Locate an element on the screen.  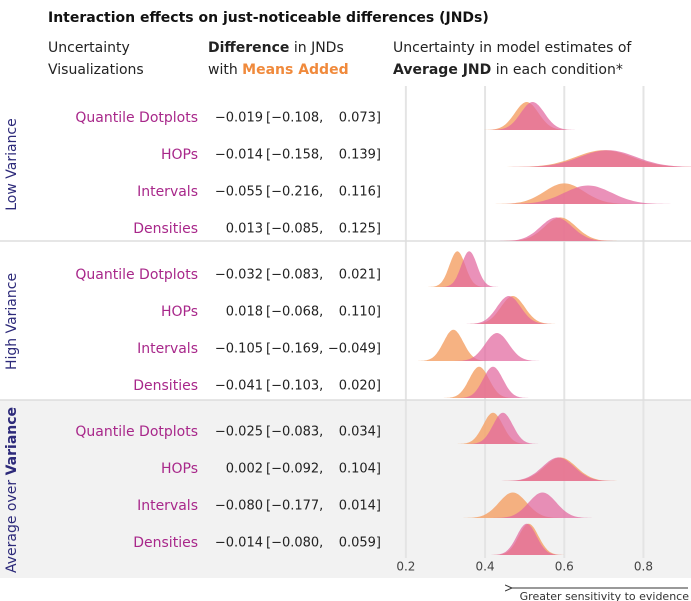
ci-low: [−0.216, is located at coordinates (294, 192).